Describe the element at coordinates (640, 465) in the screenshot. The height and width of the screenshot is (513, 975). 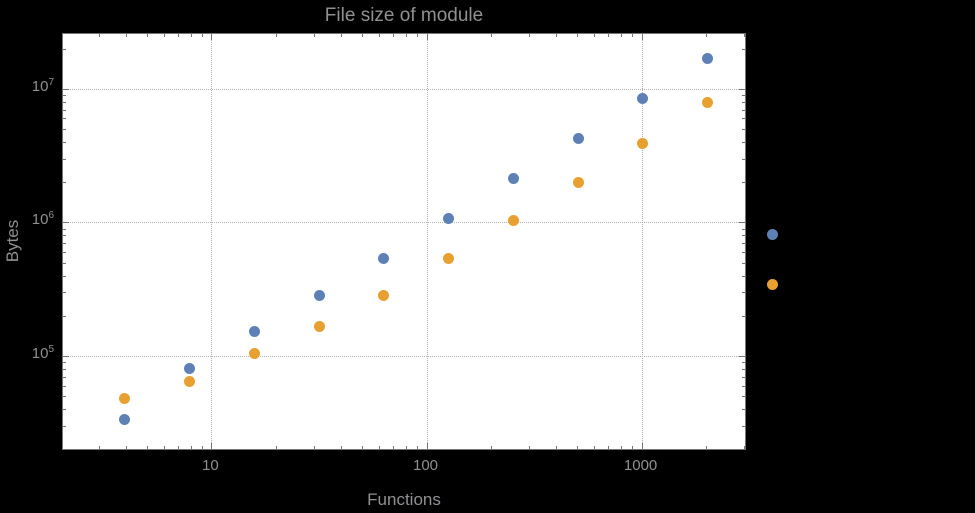
I see `x-tick-label: 1000` at that location.